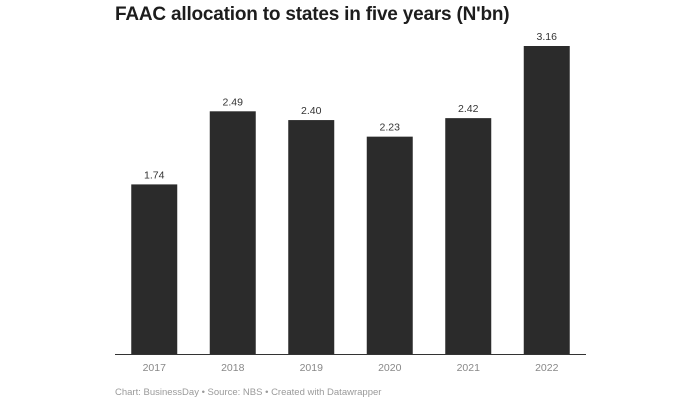 The width and height of the screenshot is (700, 400). I want to click on value-label-2022: 3.16, so click(547, 37).